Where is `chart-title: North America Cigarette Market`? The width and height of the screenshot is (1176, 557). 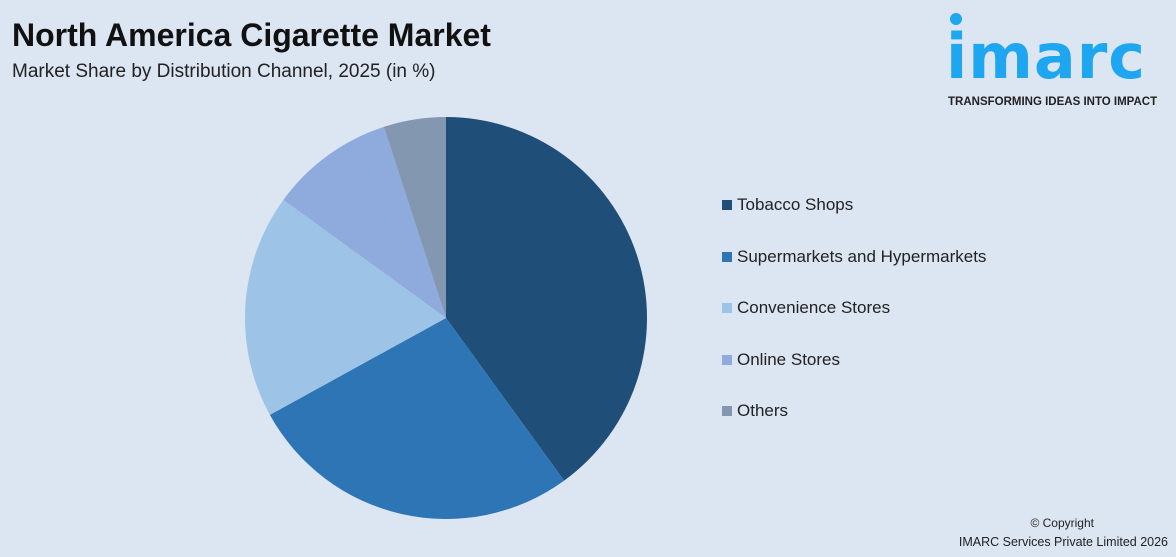 chart-title: North America Cigarette Market is located at coordinates (251, 35).